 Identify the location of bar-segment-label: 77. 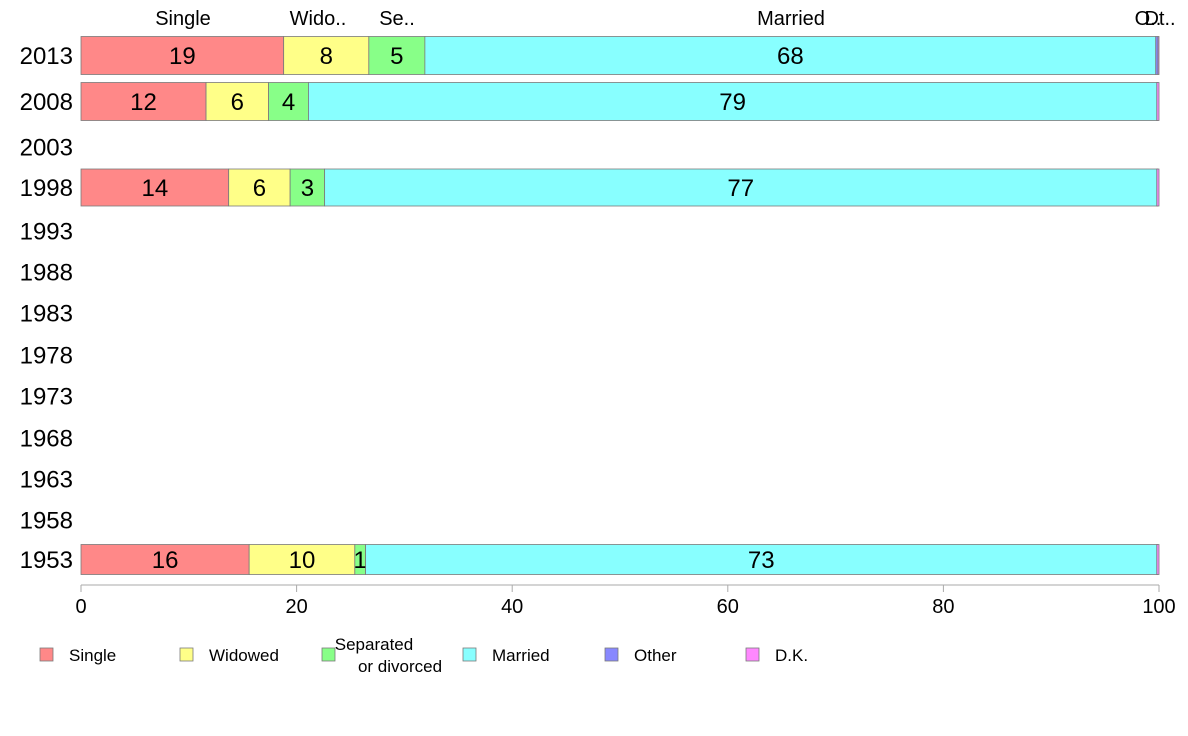
(740, 188).